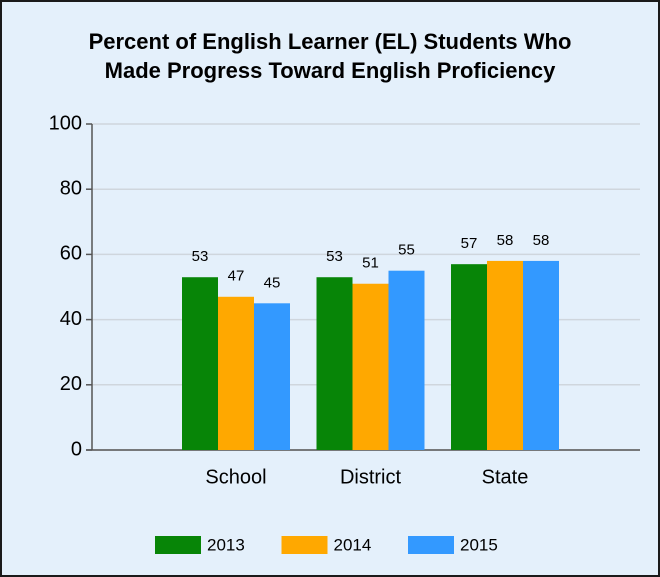  I want to click on data-label: 51, so click(370, 263).